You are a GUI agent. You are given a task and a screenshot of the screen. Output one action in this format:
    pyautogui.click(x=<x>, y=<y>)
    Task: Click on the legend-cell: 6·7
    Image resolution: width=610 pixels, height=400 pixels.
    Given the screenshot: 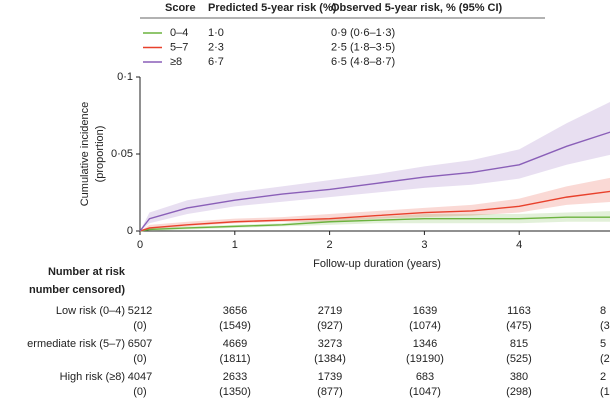 What is the action you would take?
    pyautogui.click(x=216, y=62)
    